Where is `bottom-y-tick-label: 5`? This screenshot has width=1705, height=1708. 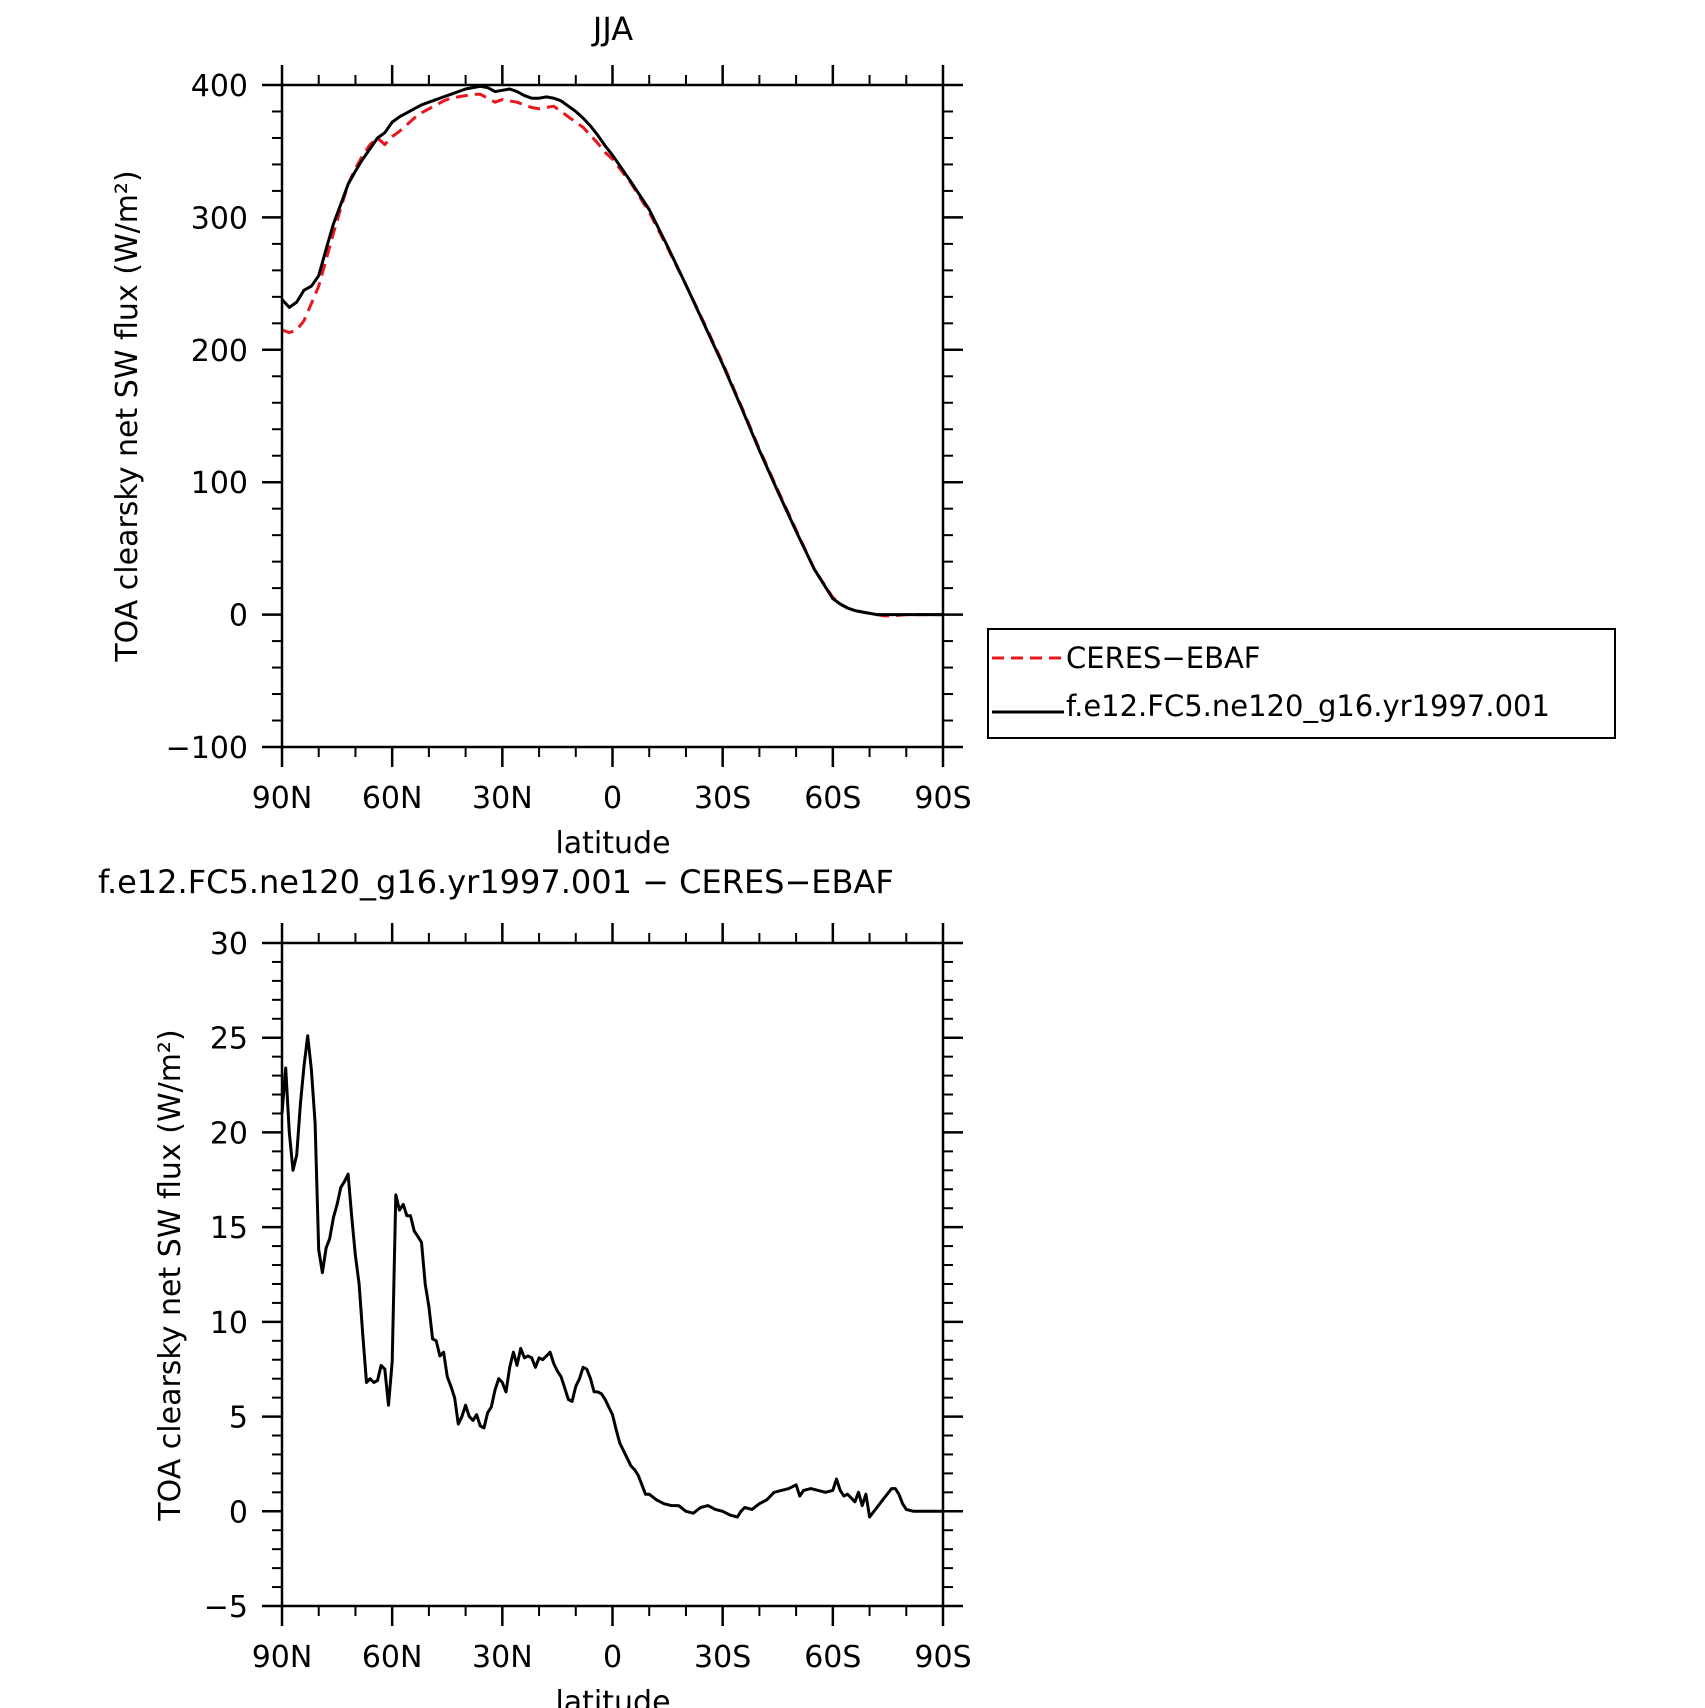
bottom-y-tick-label: 5 is located at coordinates (238, 1418).